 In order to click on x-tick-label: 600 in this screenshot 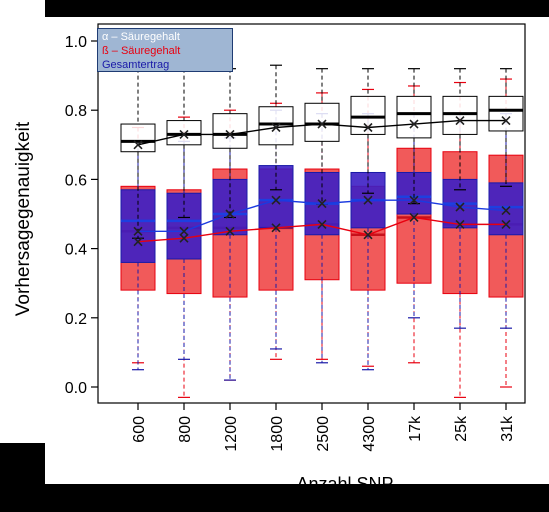, I will do `click(139, 429)`.